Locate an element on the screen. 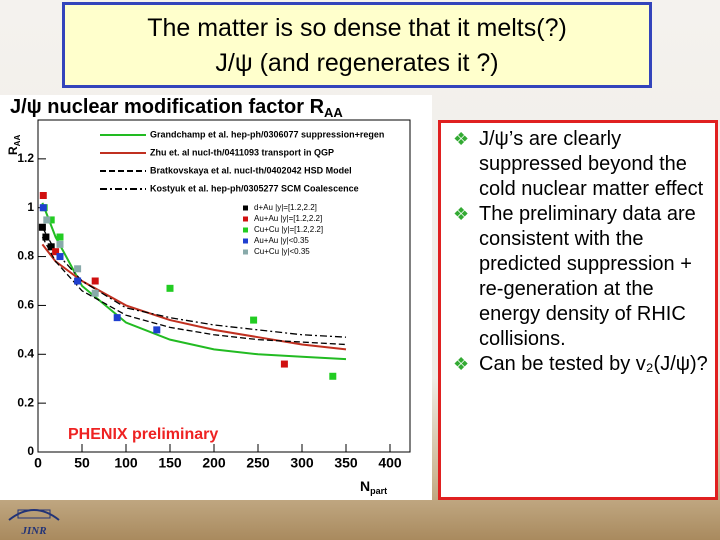 The image size is (720, 540). x-tick-label: 50 is located at coordinates (82, 463).